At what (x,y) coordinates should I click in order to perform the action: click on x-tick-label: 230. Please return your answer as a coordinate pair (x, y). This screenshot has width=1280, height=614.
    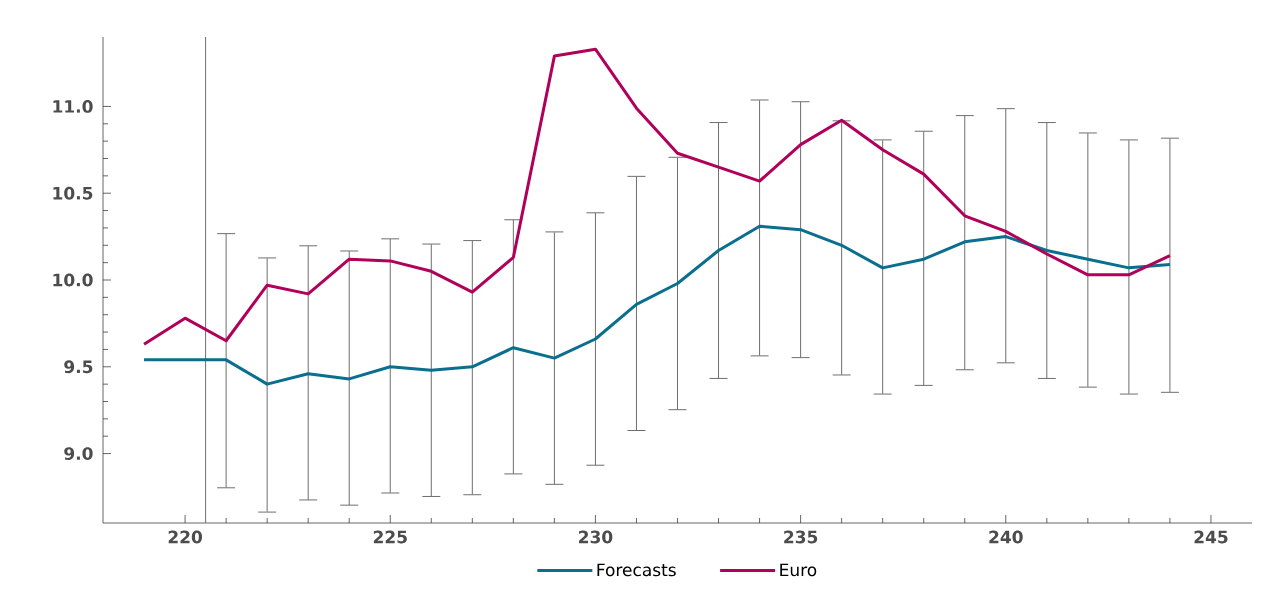
    Looking at the image, I should click on (596, 537).